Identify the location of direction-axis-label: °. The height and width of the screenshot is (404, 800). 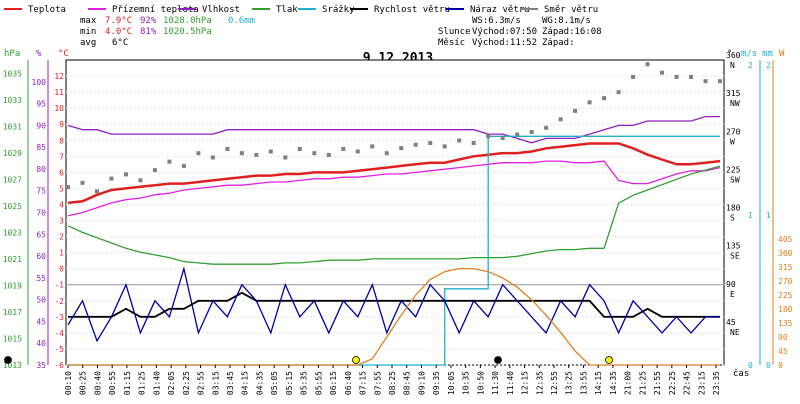
(729, 54).